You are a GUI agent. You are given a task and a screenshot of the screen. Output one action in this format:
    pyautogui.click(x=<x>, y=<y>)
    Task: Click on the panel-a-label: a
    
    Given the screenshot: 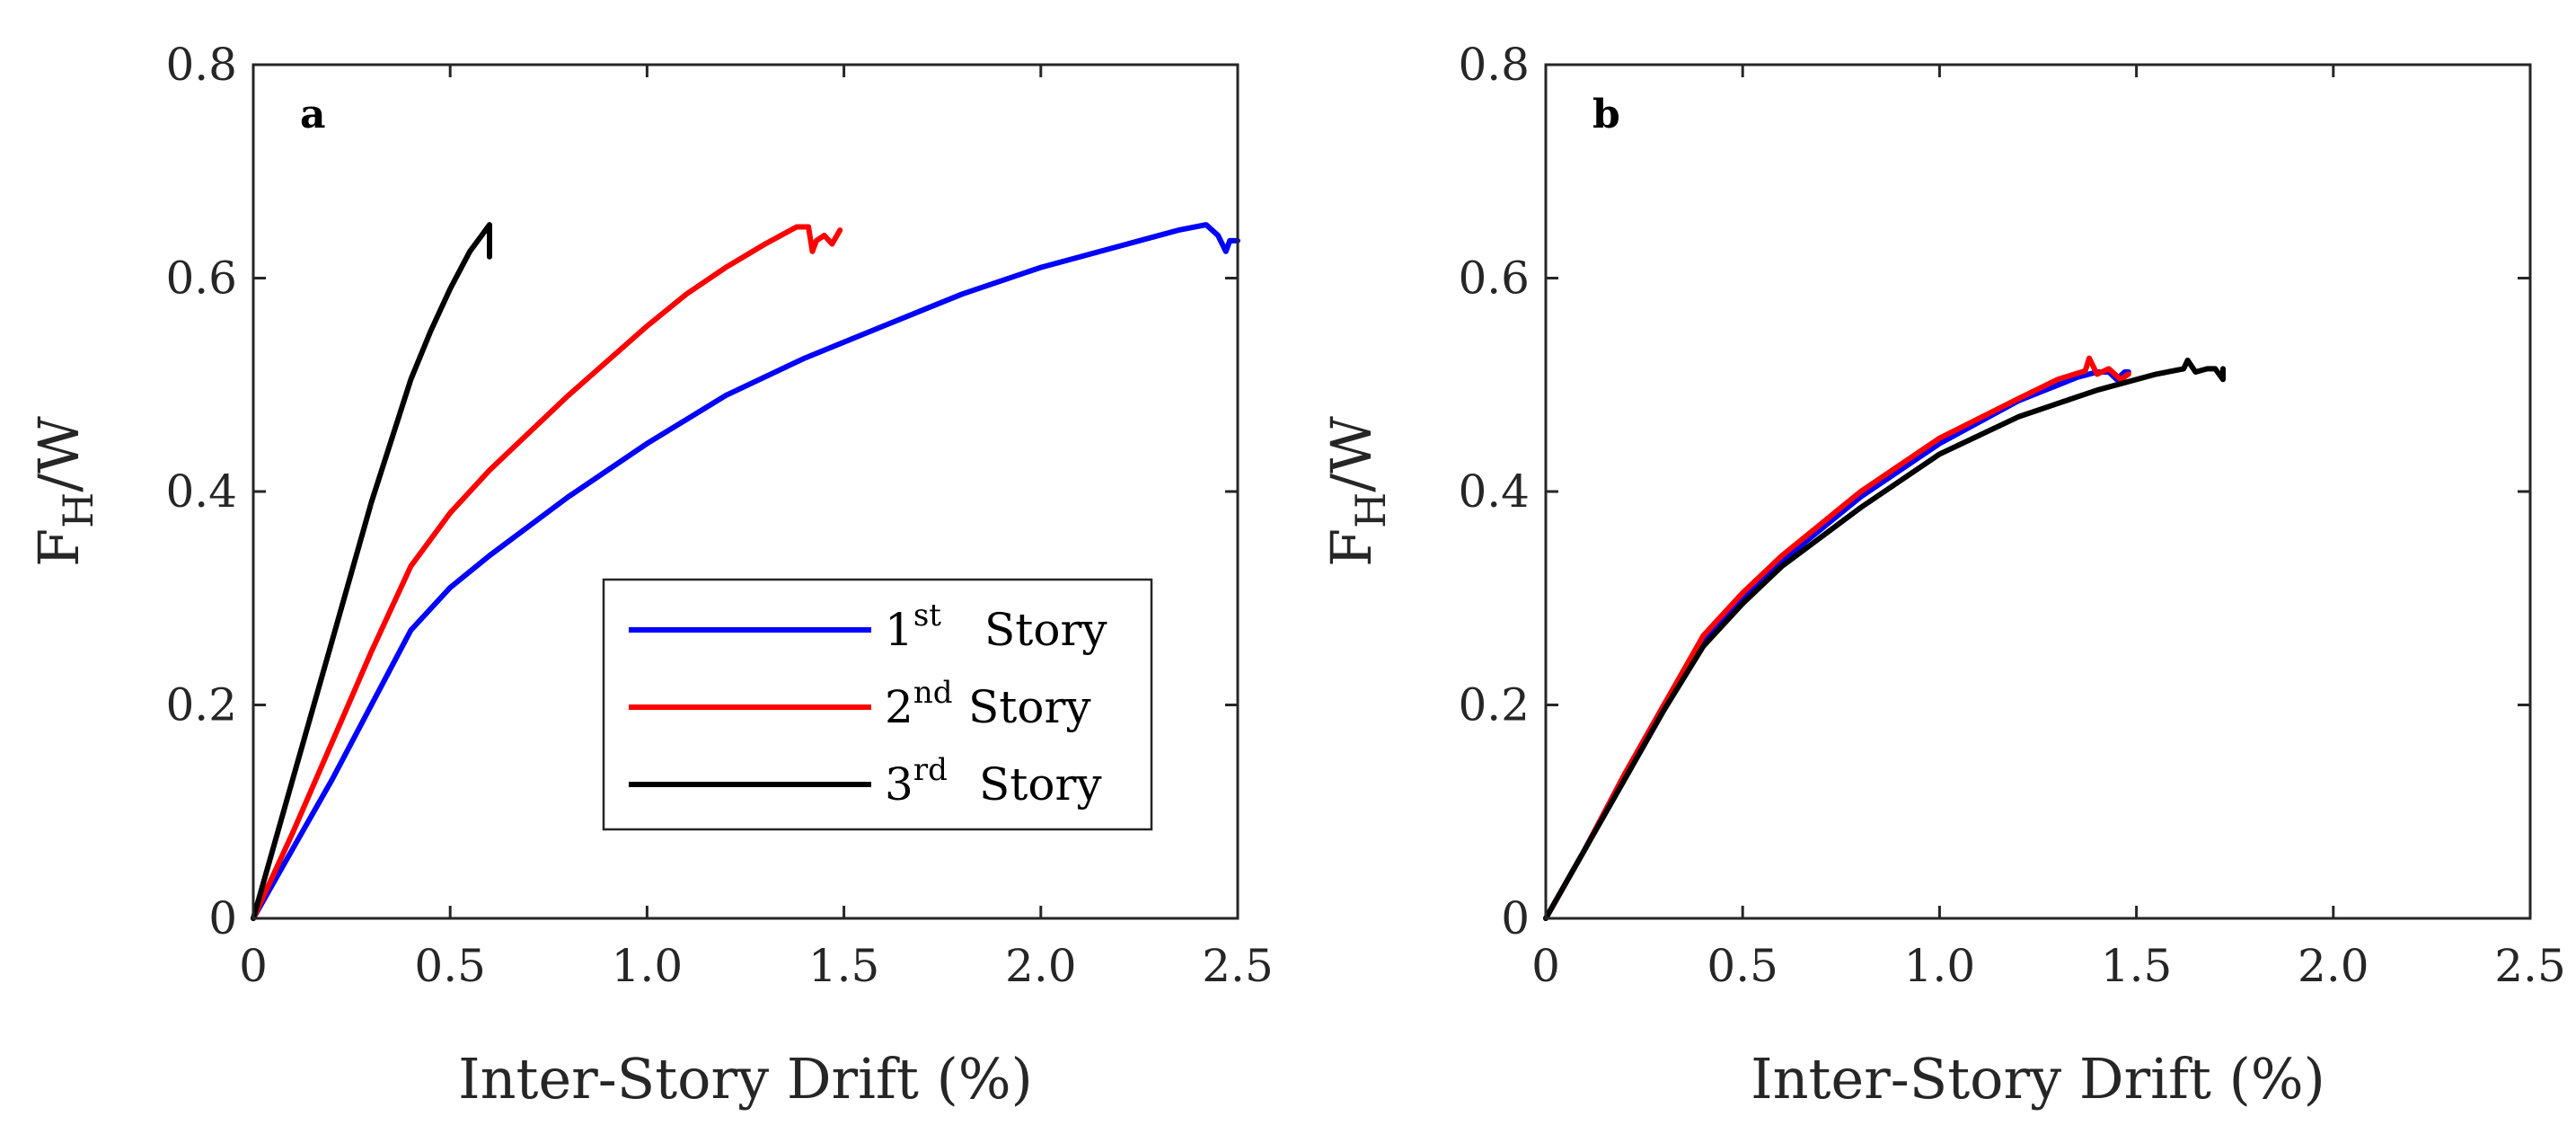 What is the action you would take?
    pyautogui.click(x=313, y=114)
    